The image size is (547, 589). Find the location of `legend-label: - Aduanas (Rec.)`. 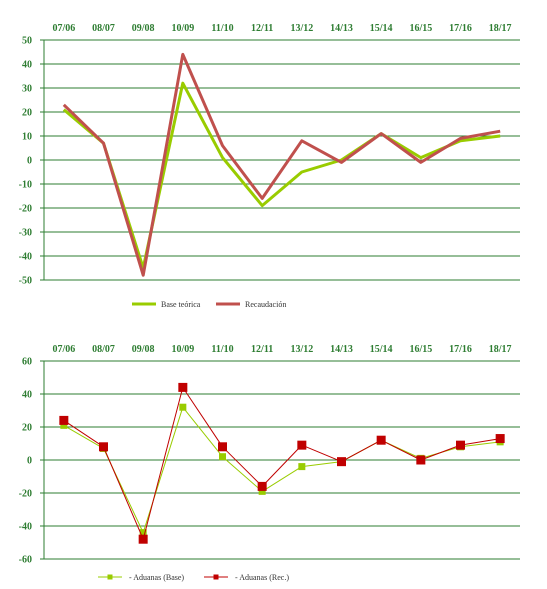

legend-label: - Aduanas (Rec.) is located at coordinates (262, 577).